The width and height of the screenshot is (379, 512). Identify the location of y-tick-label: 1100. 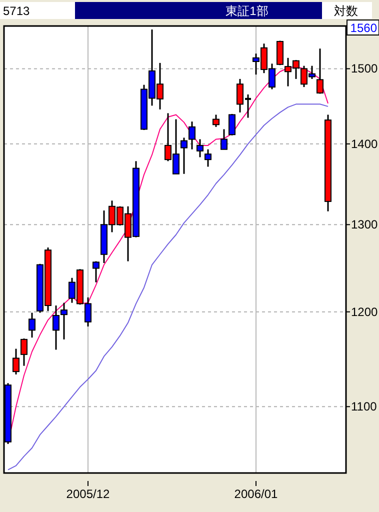
(364, 407).